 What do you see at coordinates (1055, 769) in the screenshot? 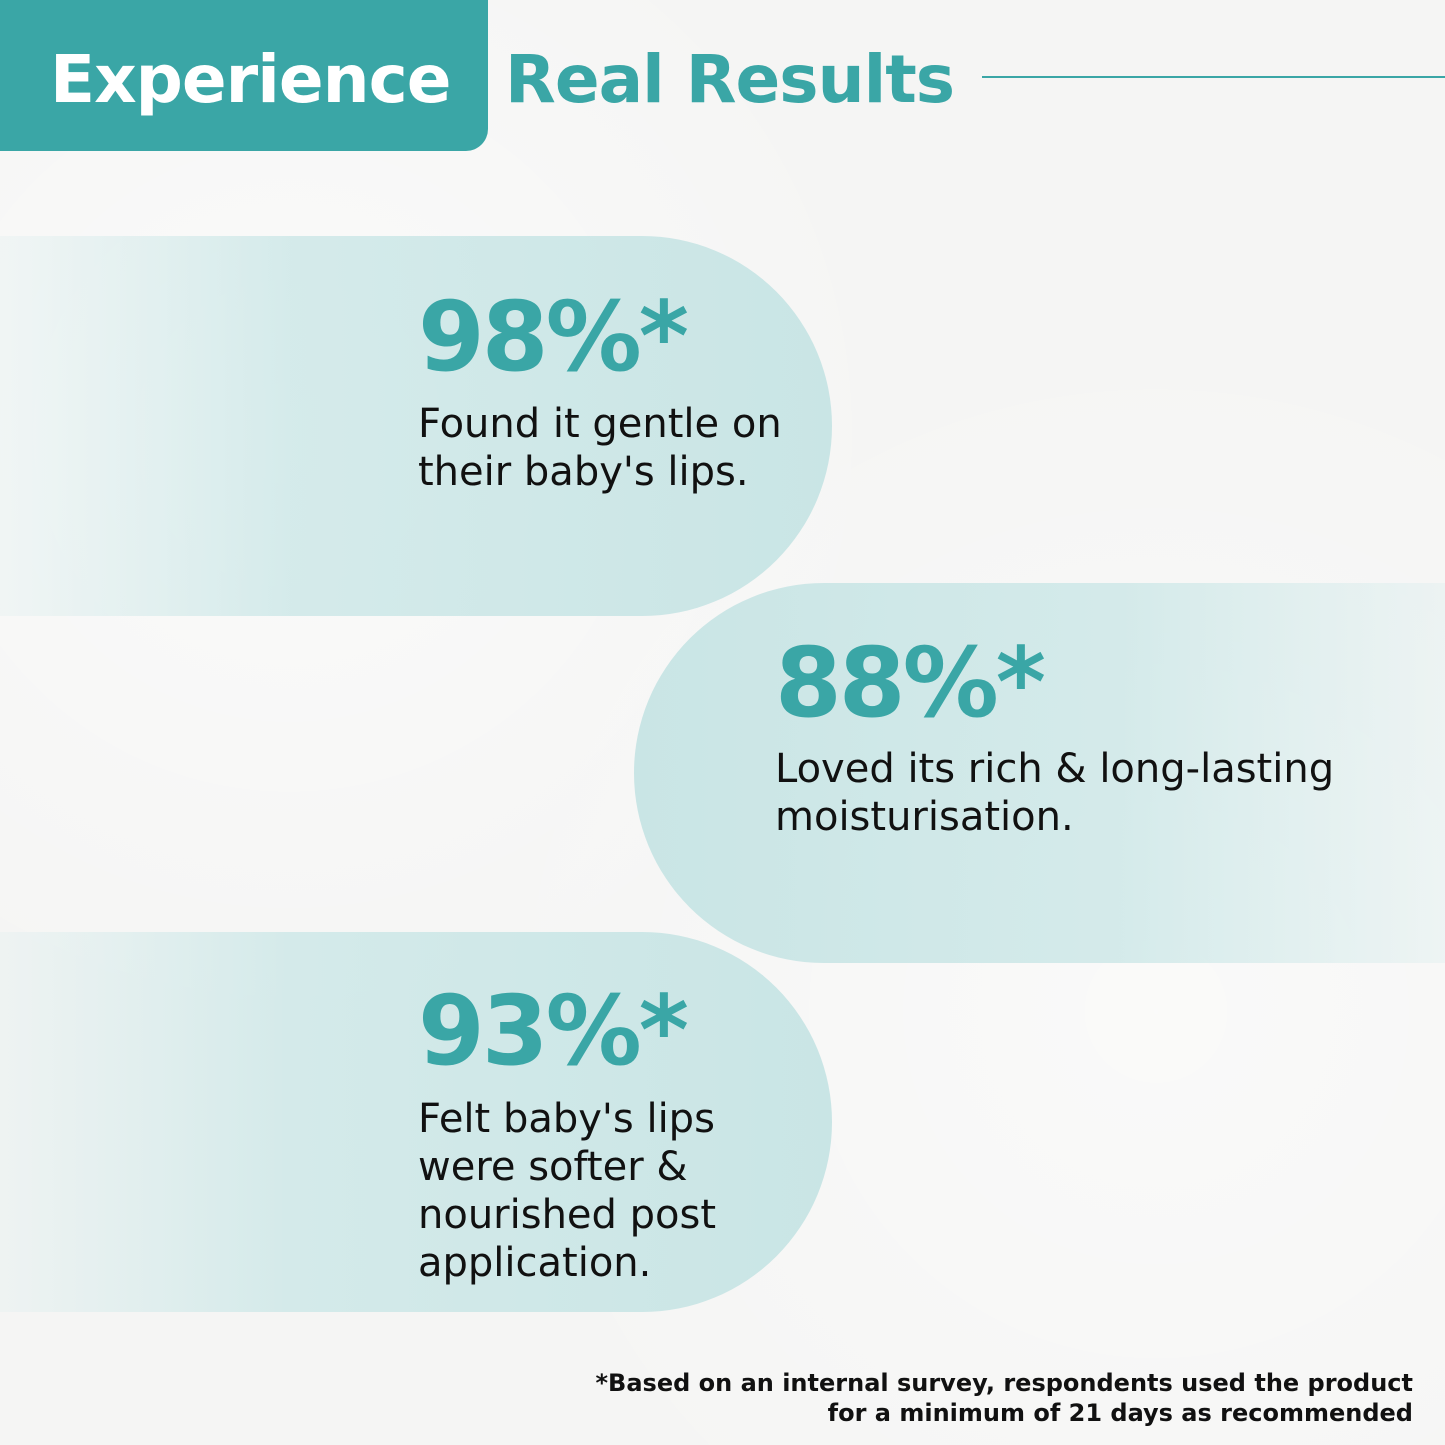
I see `stat-description-2-line-1: Loved its rich & long-lasting` at bounding box center [1055, 769].